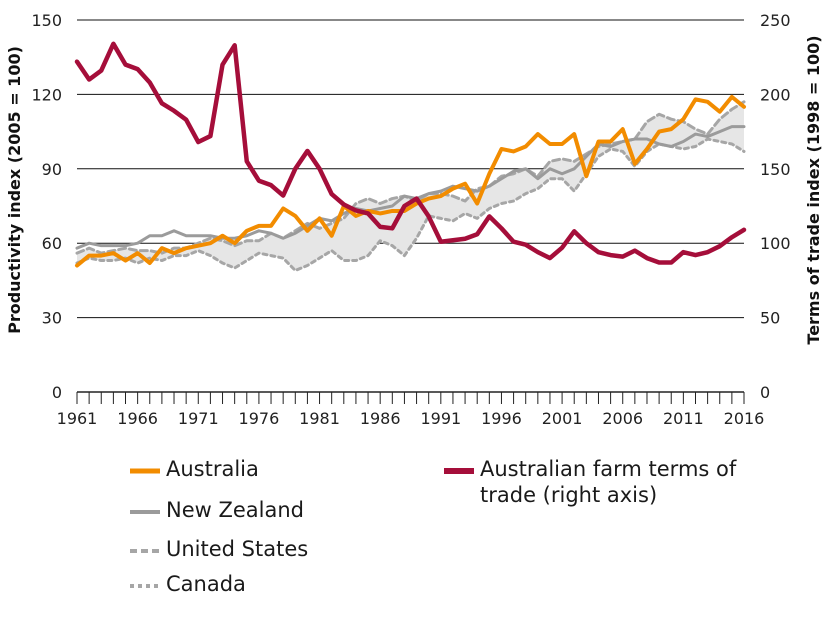 This screenshot has height=631, width=828. I want to click on legend-swatch-new-zealand, so click(145, 512).